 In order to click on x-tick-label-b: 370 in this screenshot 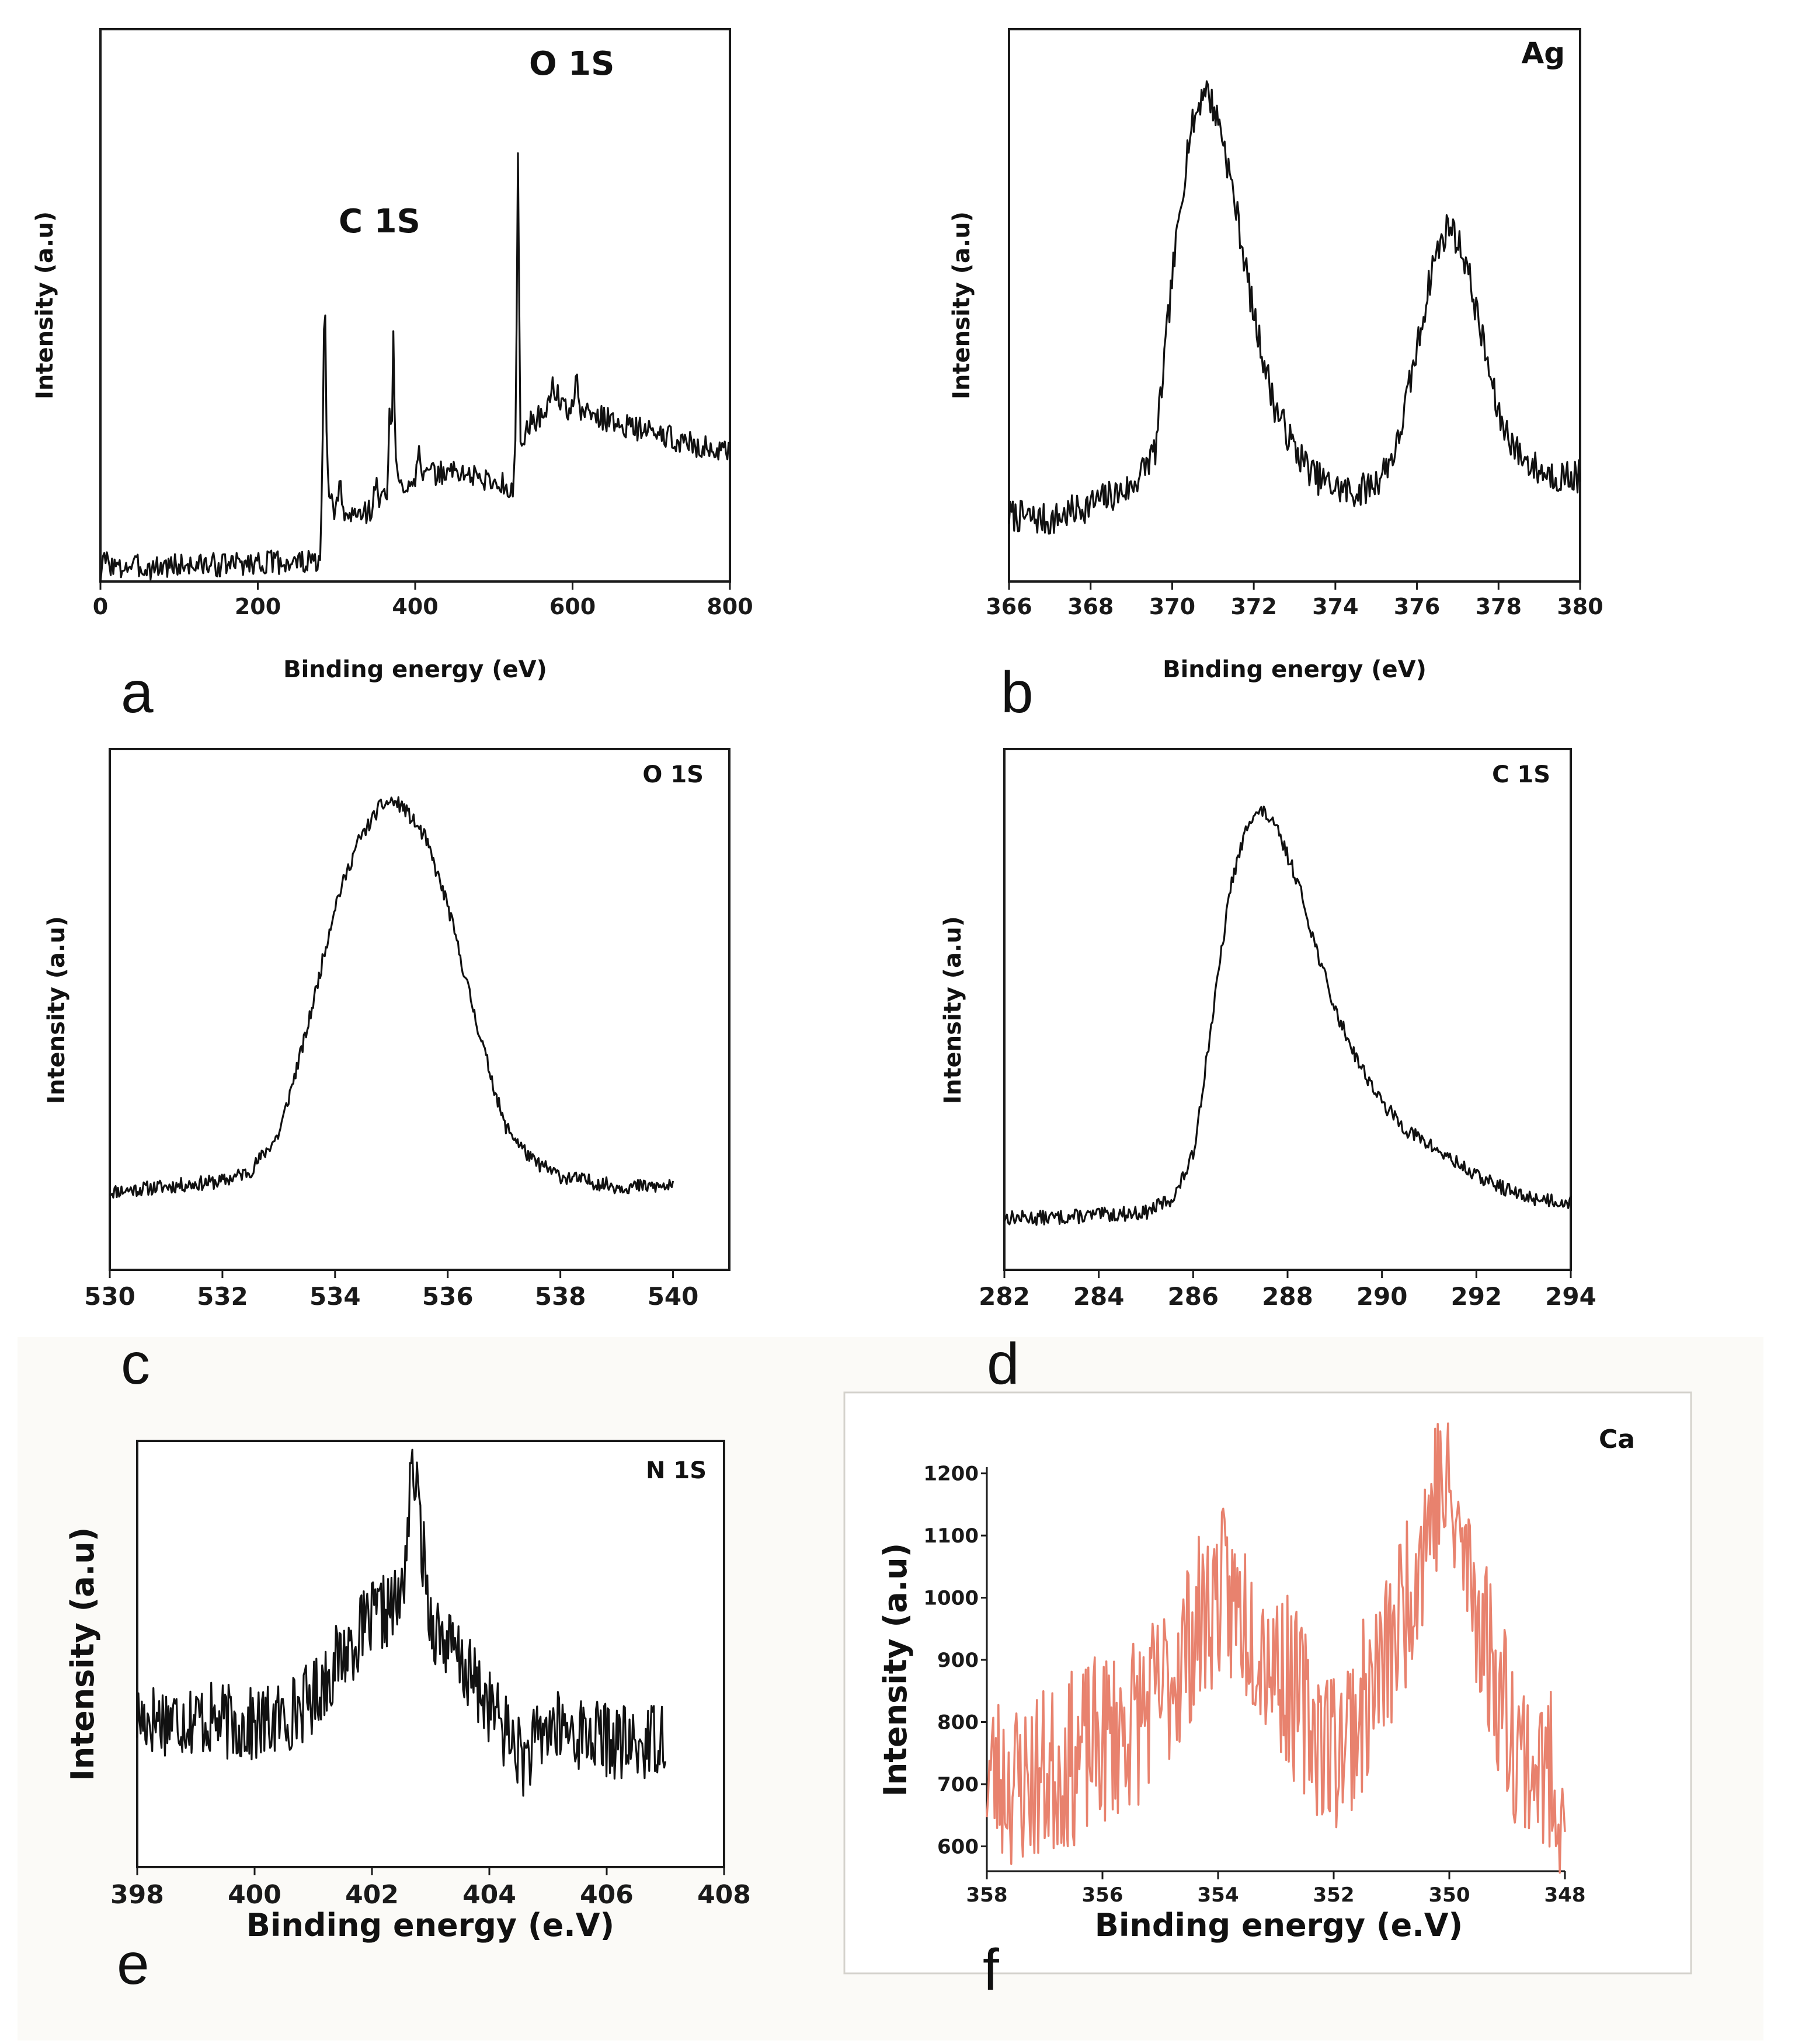, I will do `click(1172, 606)`.